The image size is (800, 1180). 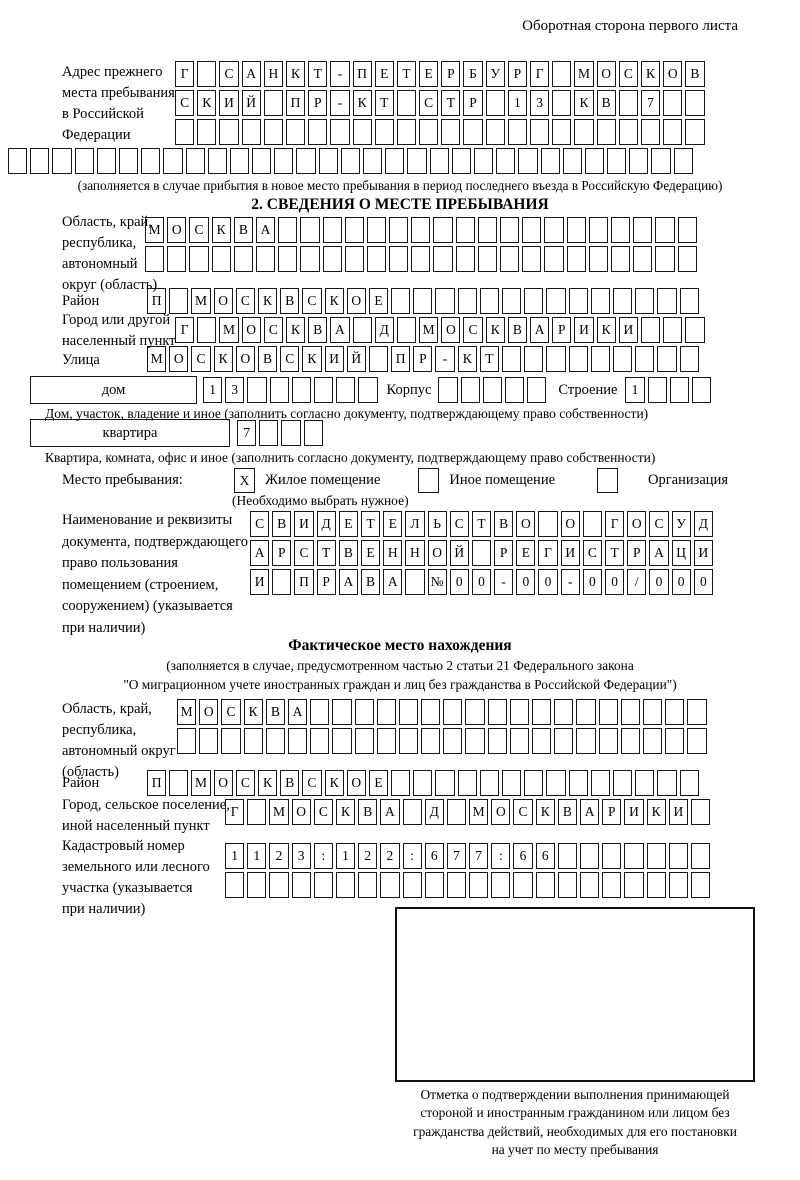 I want to click on char-cell: Т, so click(x=370, y=524).